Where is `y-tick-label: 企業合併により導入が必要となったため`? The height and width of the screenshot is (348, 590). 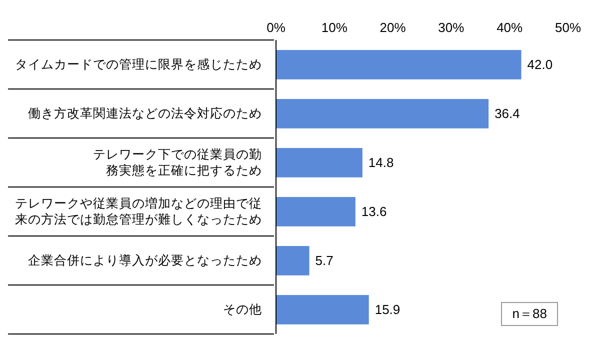 y-tick-label: 企業合併により導入が必要となったため is located at coordinates (145, 261).